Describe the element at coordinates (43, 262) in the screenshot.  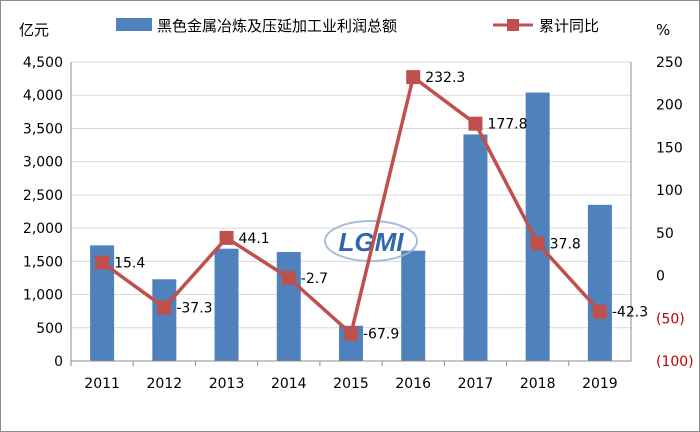
I see `left-tick-label: 1,500` at that location.